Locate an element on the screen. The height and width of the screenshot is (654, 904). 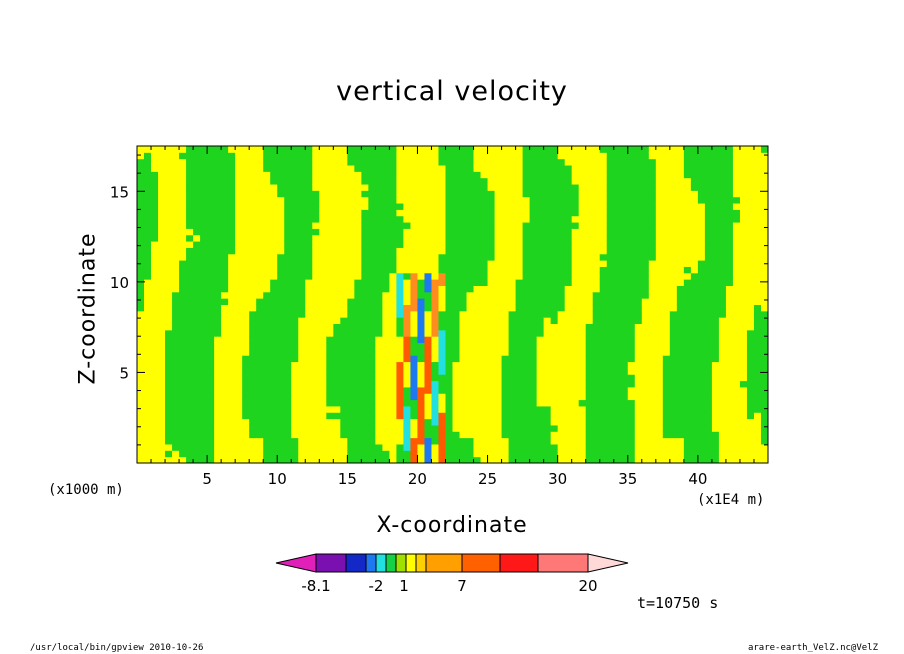
footer-program: /usr/local/bin/gpview 2010-10-26 is located at coordinates (117, 648).